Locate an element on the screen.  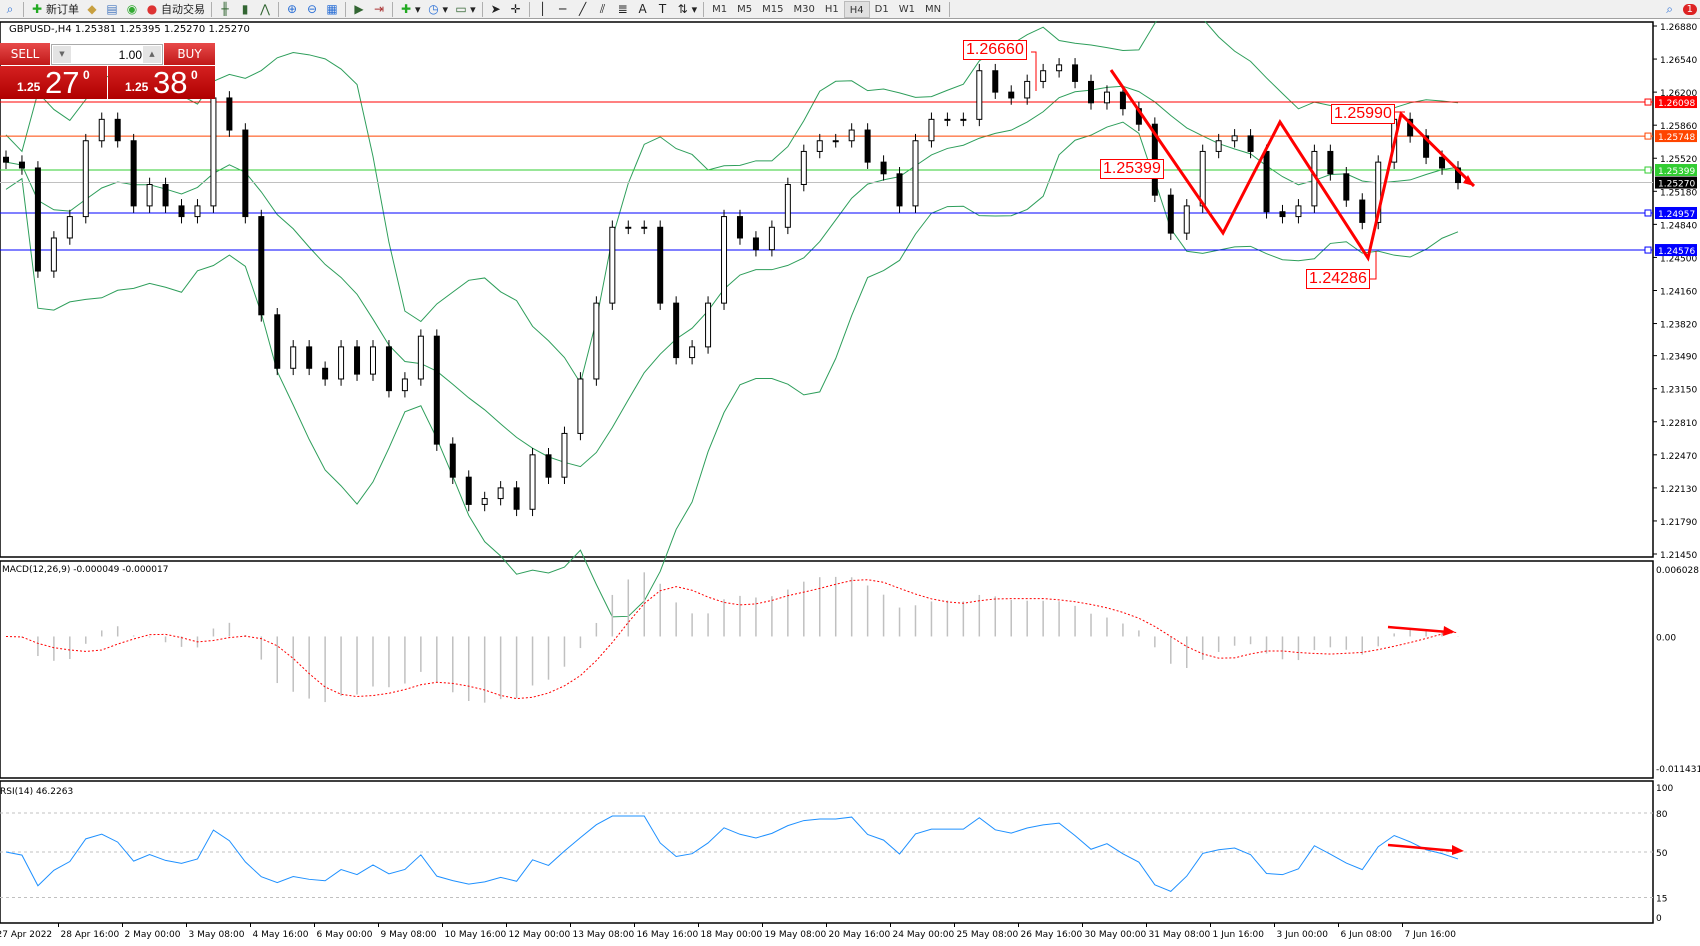
label-button: T is located at coordinates (663, 9).